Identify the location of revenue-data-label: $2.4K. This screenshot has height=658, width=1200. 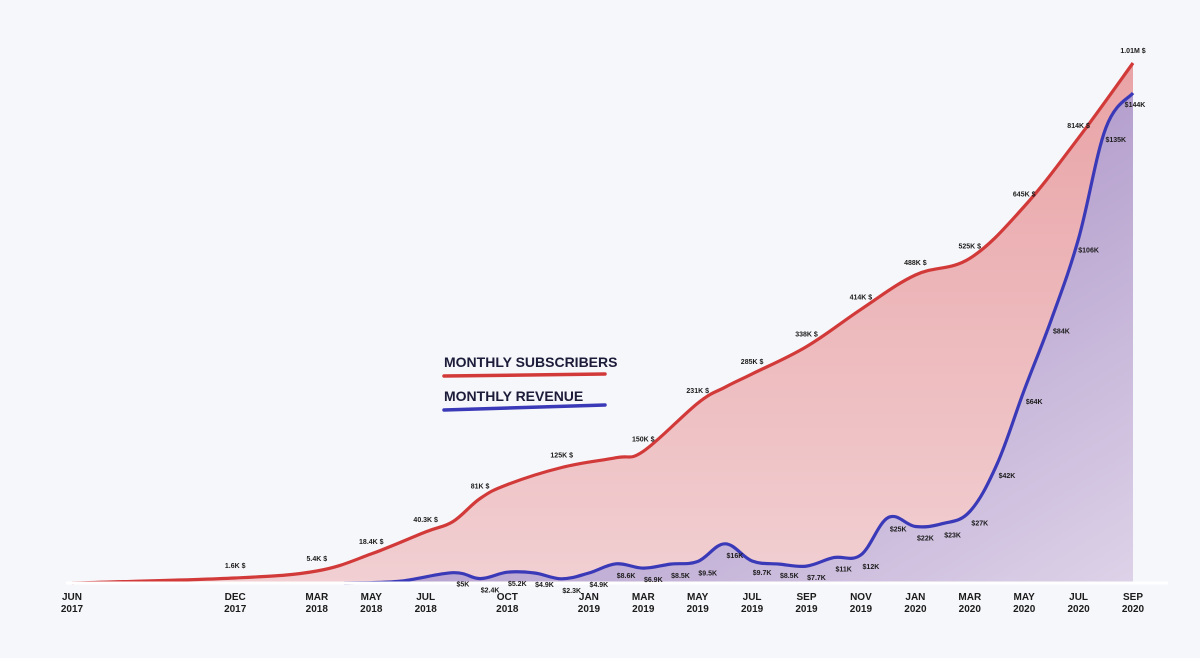
(490, 591).